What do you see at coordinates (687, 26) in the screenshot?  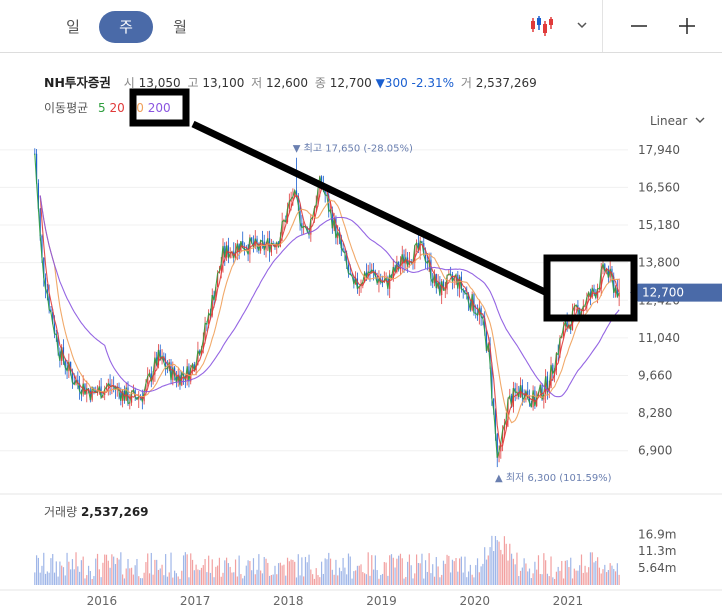 I see `plus-icon` at bounding box center [687, 26].